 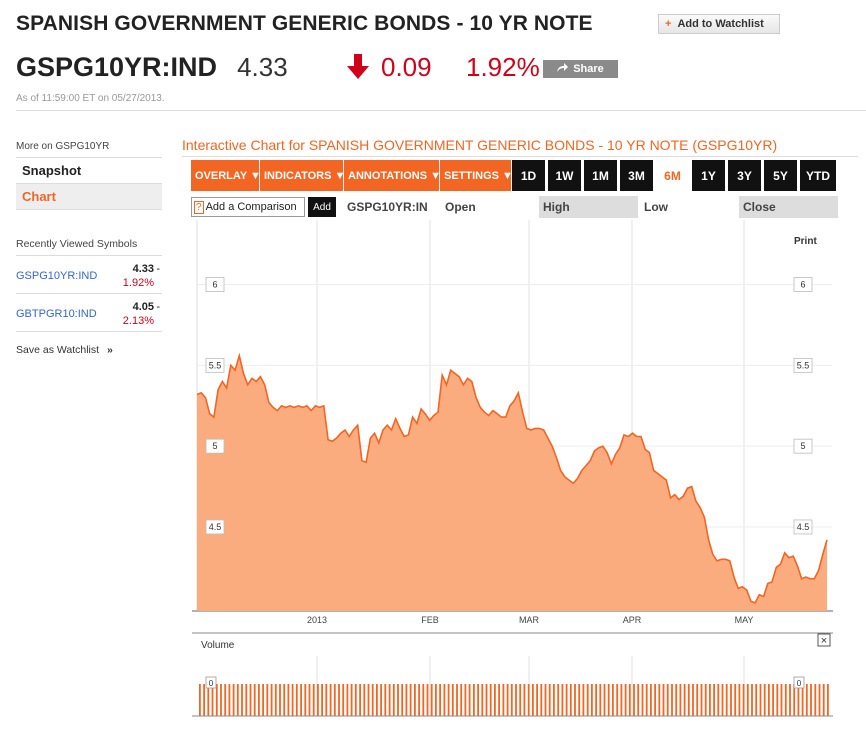 What do you see at coordinates (89, 197) in the screenshot?
I see `sidebar-item-chart: Chart` at bounding box center [89, 197].